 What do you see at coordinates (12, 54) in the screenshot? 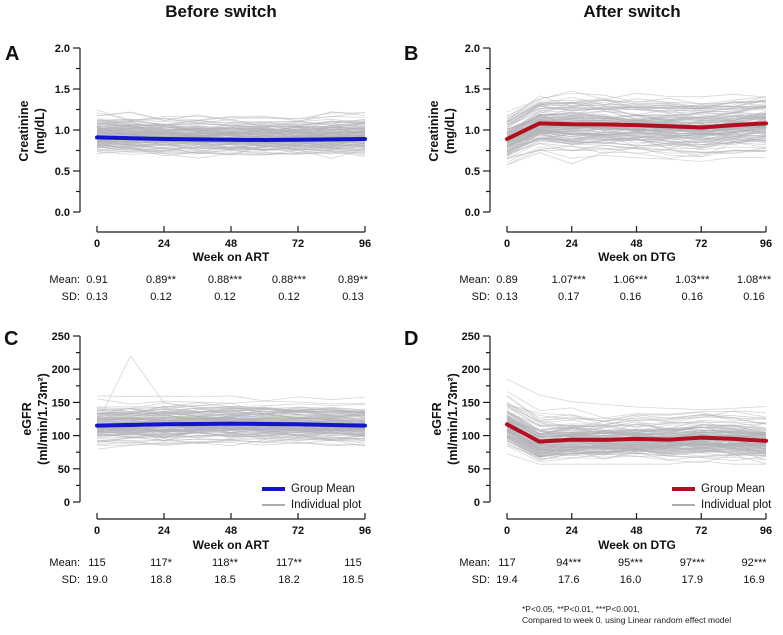
I see `panel-label-a: A` at bounding box center [12, 54].